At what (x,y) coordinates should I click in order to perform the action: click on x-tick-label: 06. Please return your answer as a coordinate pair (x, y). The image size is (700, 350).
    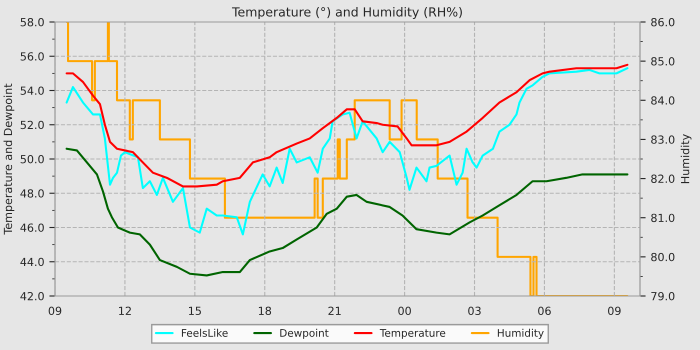
    Looking at the image, I should click on (544, 311).